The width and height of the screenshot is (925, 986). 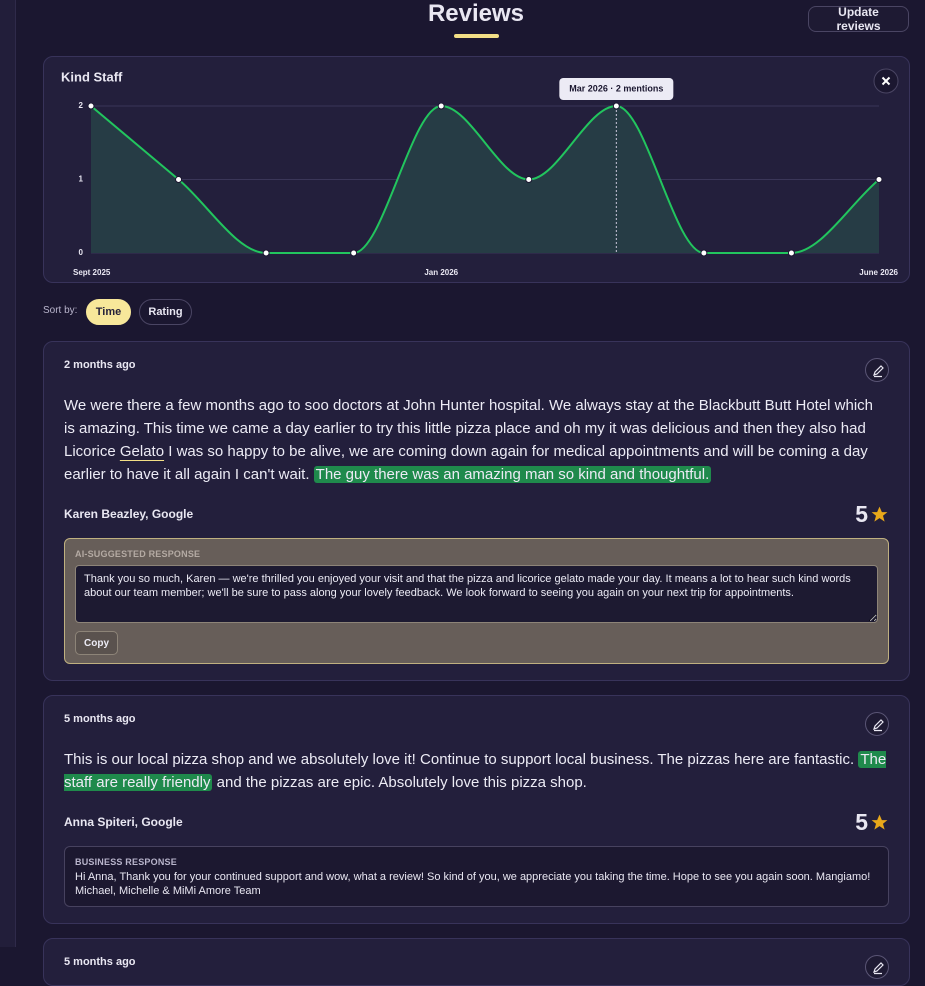 What do you see at coordinates (441, 272) in the screenshot?
I see `x-tick-label: Jan 2026` at bounding box center [441, 272].